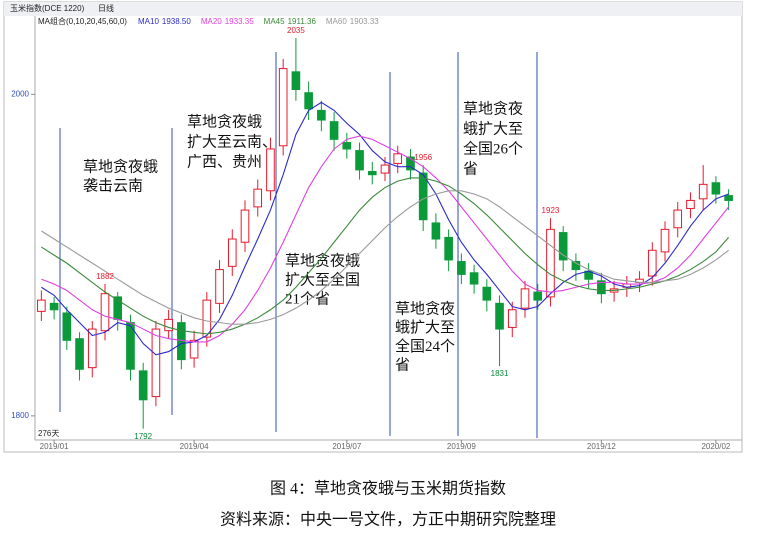  Describe the element at coordinates (373, 9) in the screenshot. I see `toolbar` at that location.